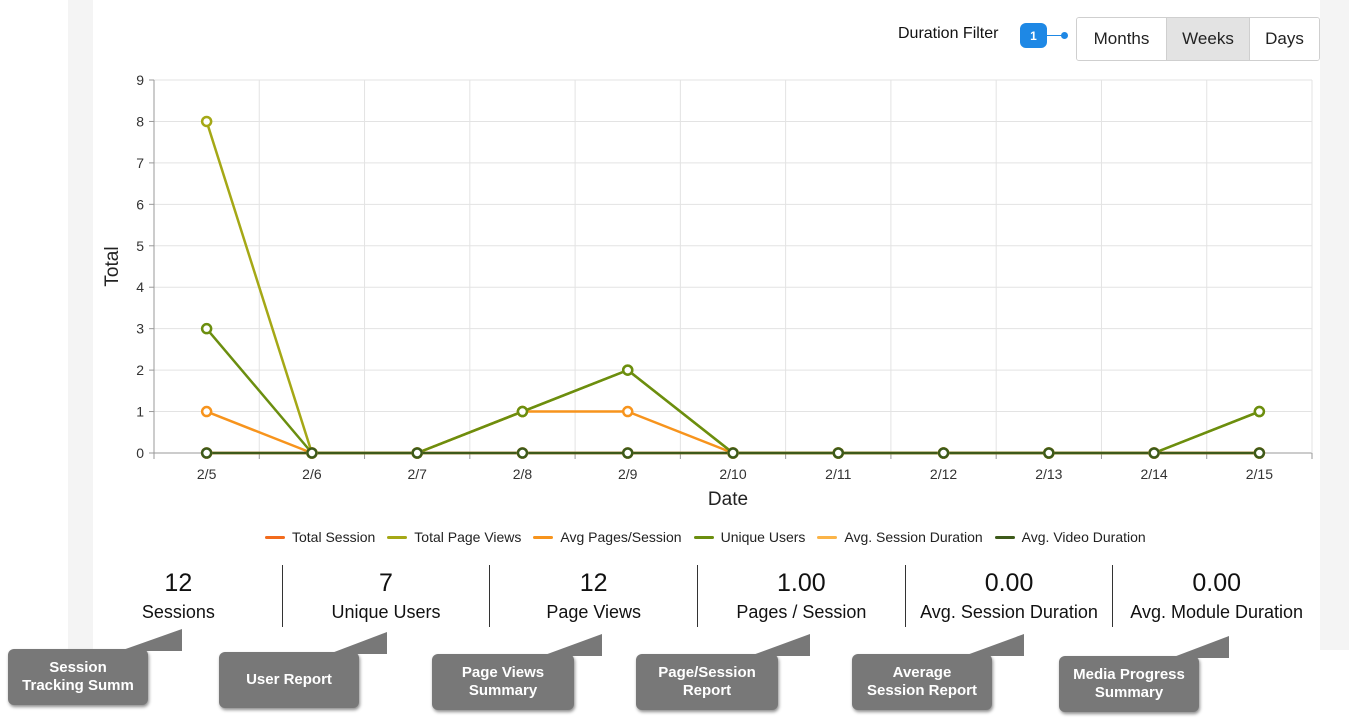 The width and height of the screenshot is (1349, 720). I want to click on weeks-button: Weeks, so click(1208, 39).